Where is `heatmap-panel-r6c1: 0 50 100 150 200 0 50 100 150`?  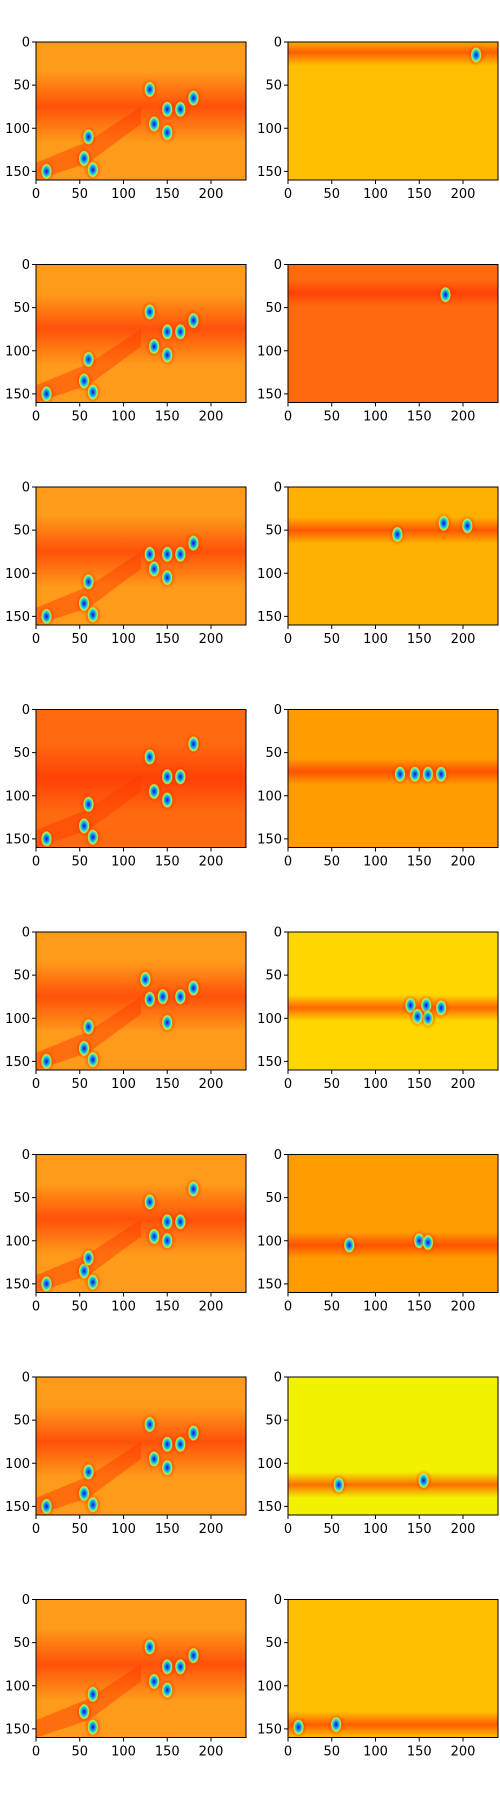
heatmap-panel-r6c1: 0 50 100 150 200 0 50 100 150 is located at coordinates (126, 1231).